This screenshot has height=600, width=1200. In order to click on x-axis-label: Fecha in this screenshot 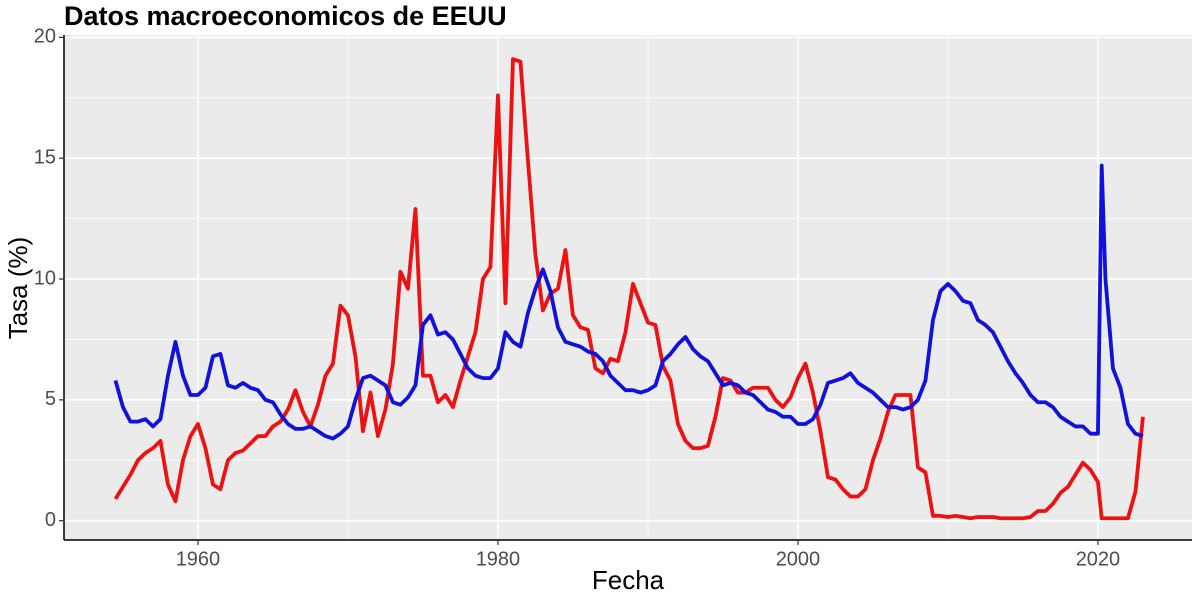, I will do `click(628, 580)`.